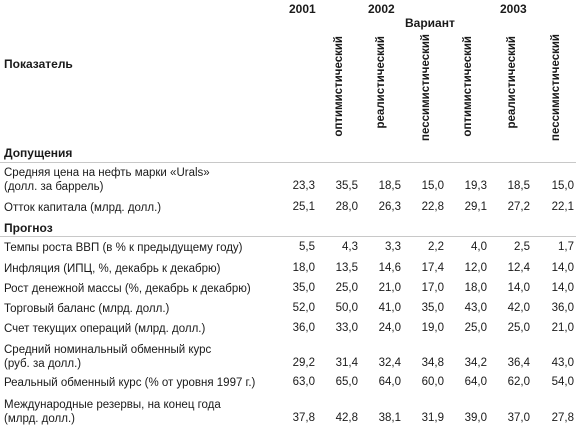  Describe the element at coordinates (346, 382) in the screenshot. I see `cell-2002-optimistic: 65,0` at that location.